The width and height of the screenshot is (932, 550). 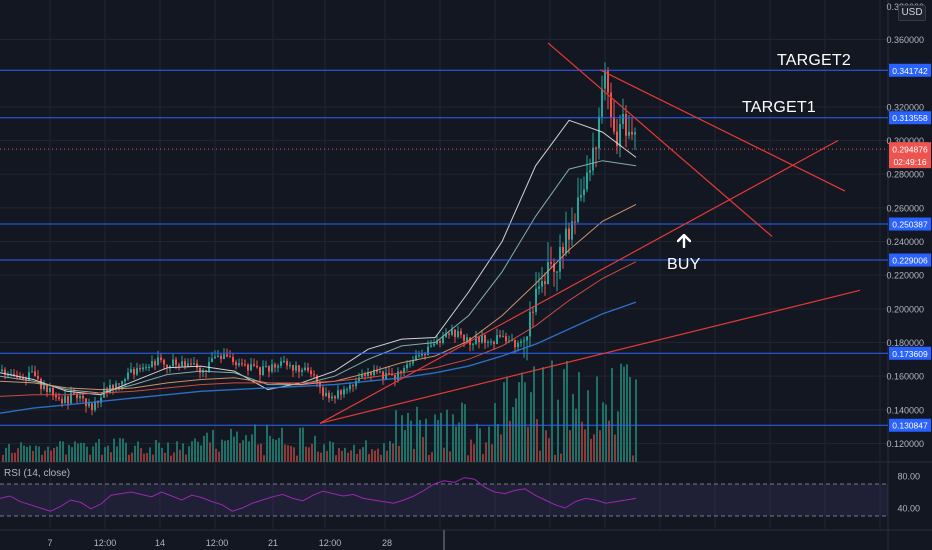 What do you see at coordinates (905, 141) in the screenshot?
I see `price-tick-label: 0.300000` at bounding box center [905, 141].